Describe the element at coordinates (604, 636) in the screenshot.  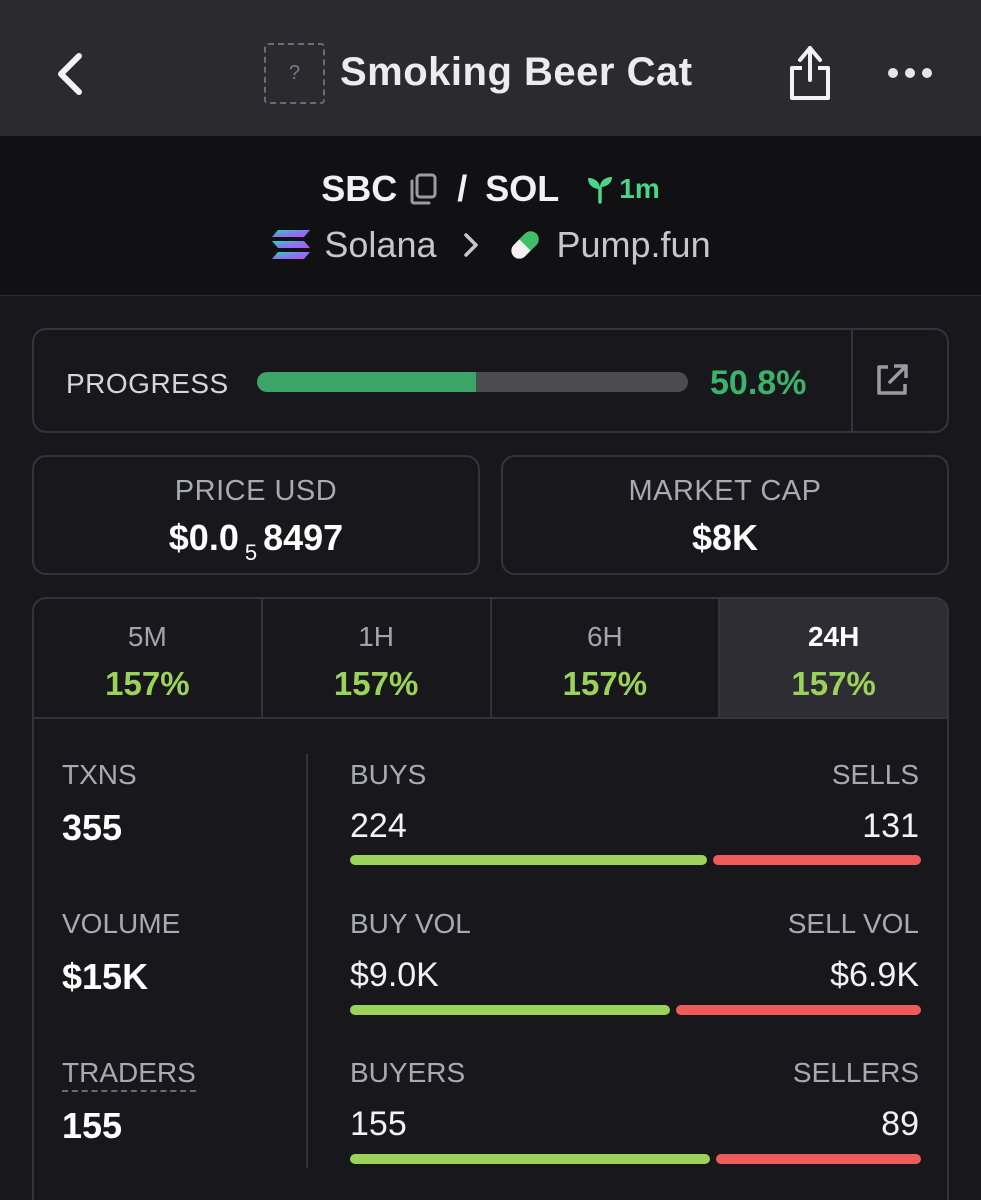
I see `tab-label: 6H` at that location.